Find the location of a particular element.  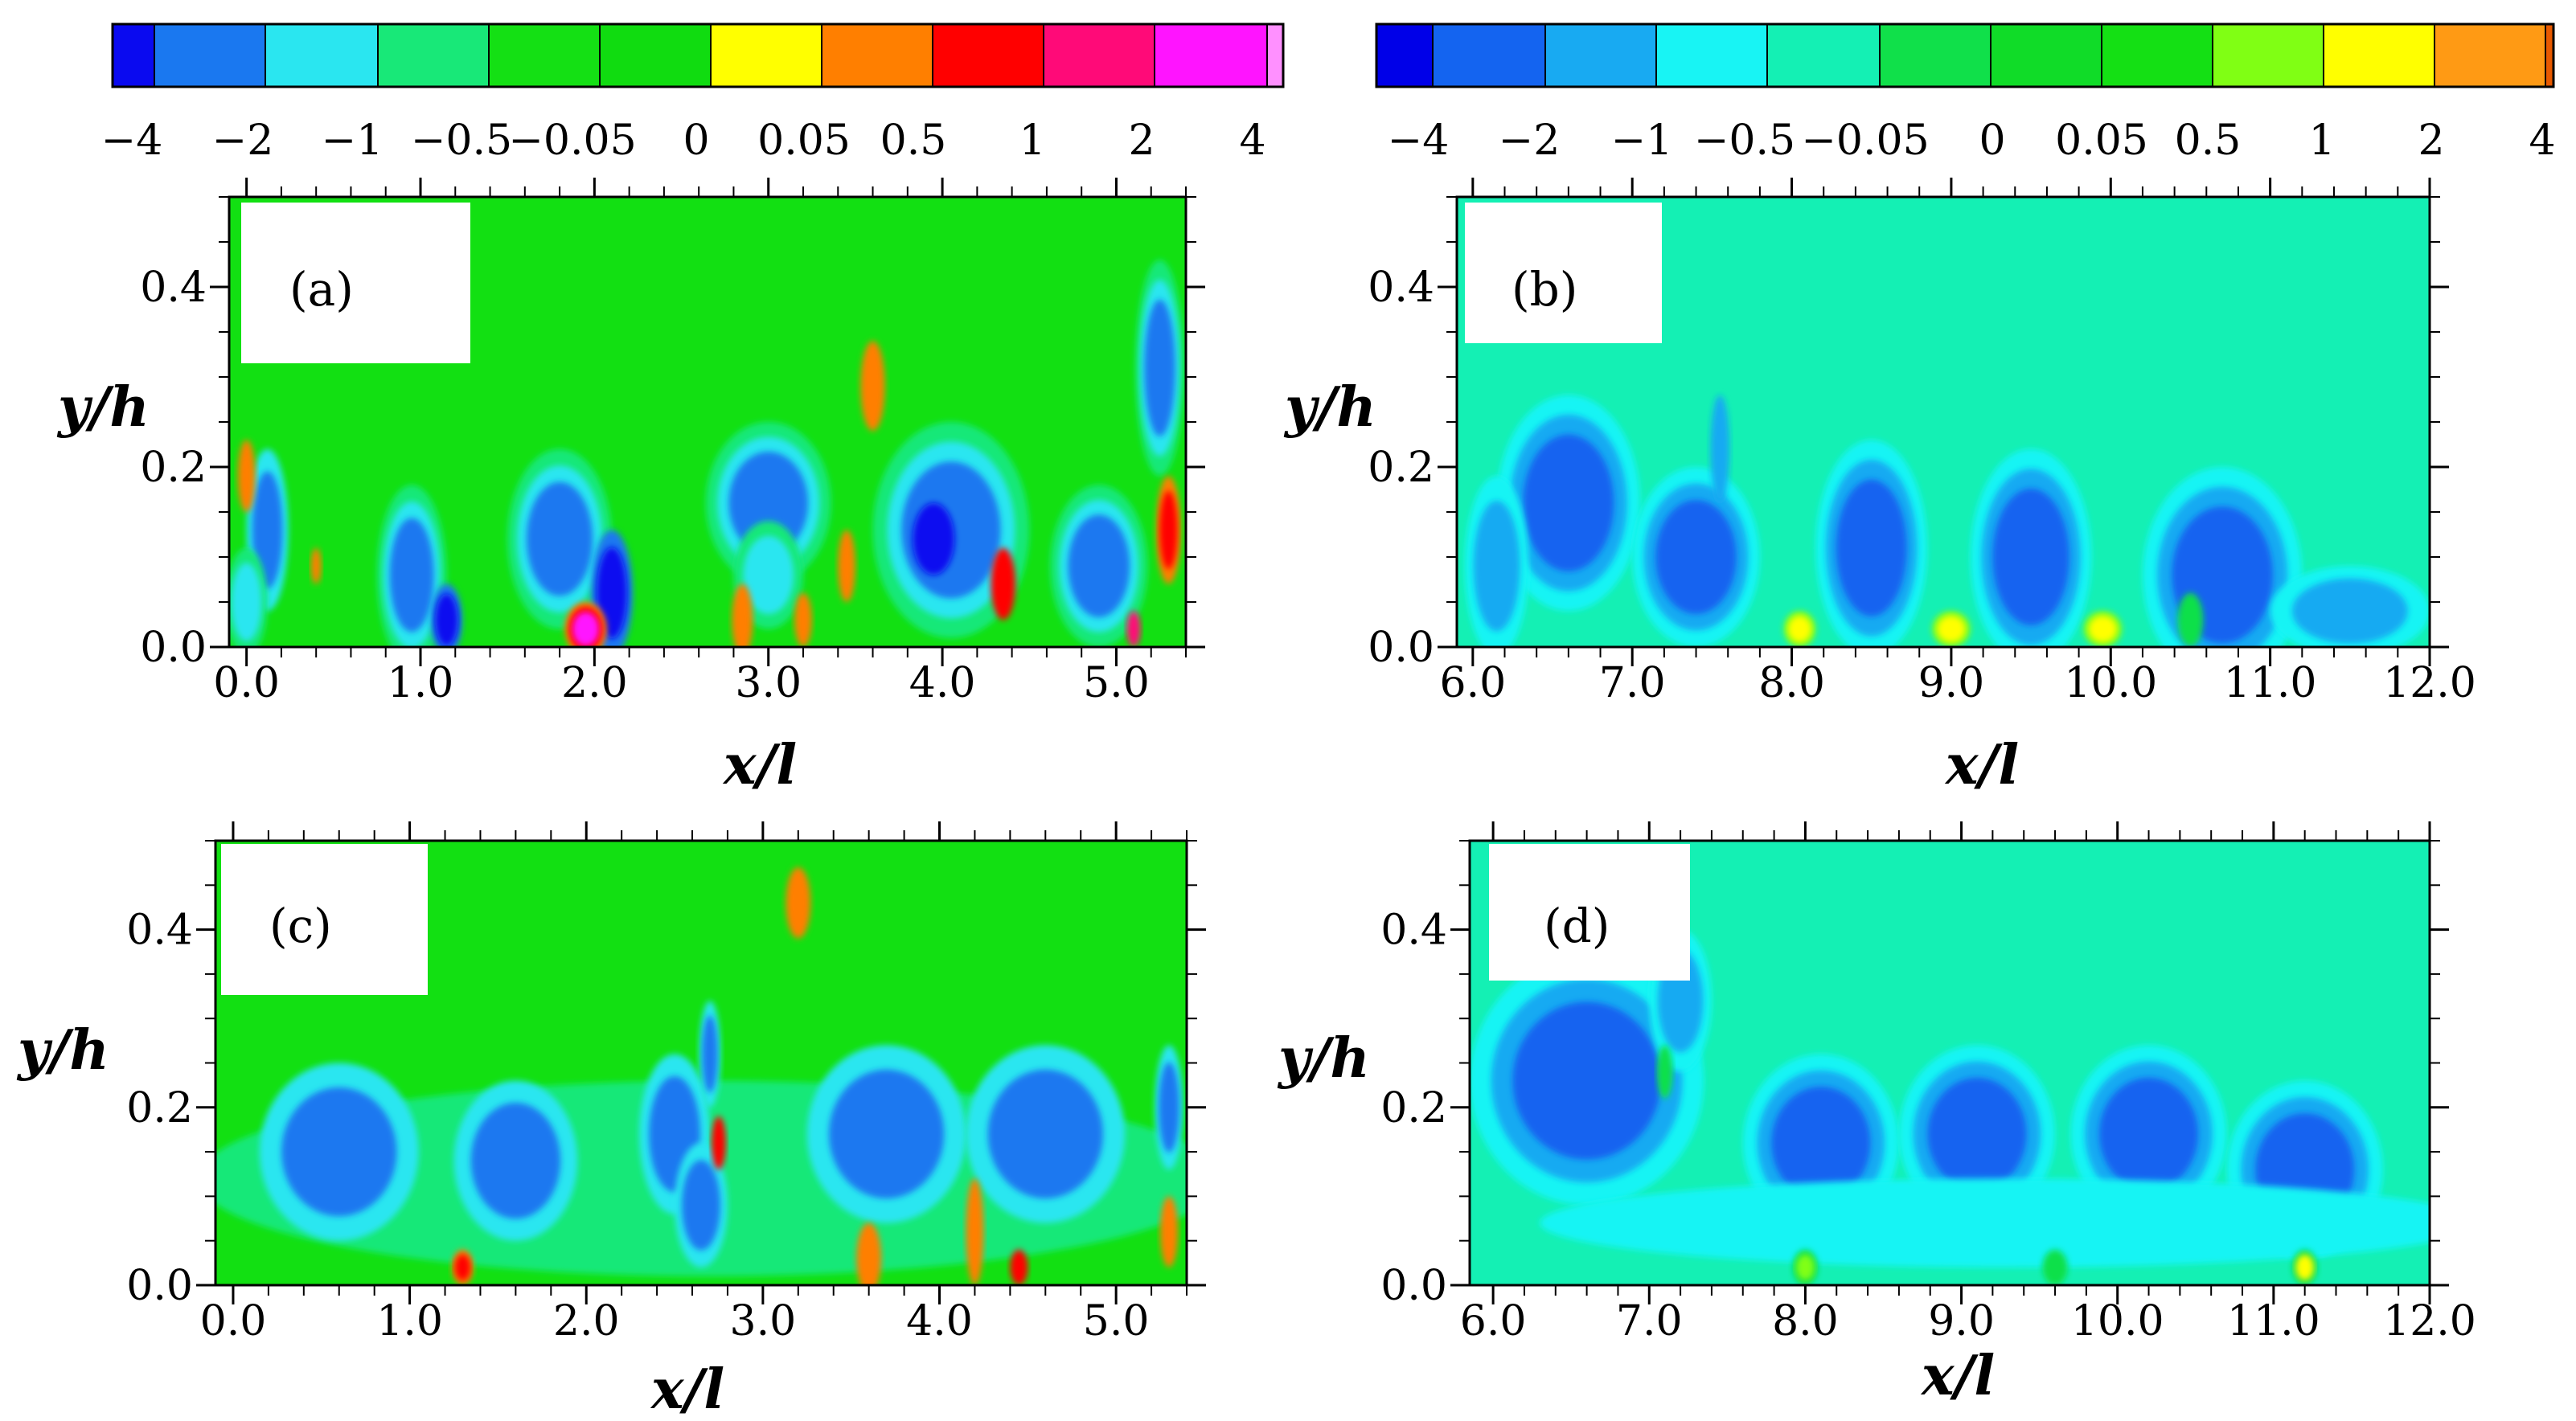

colorbar-right-frame is located at coordinates (1965, 56).